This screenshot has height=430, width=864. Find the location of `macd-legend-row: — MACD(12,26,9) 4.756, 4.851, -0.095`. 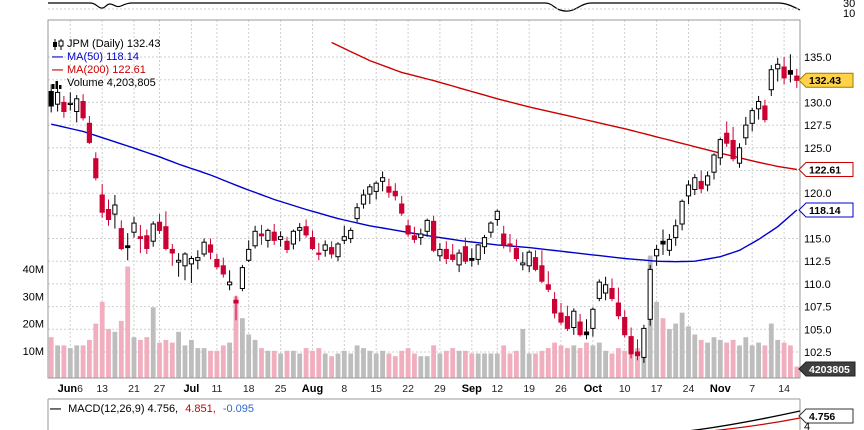

macd-legend-row: — MACD(12,26,9) 4.756, 4.851, -0.095 is located at coordinates (152, 409).